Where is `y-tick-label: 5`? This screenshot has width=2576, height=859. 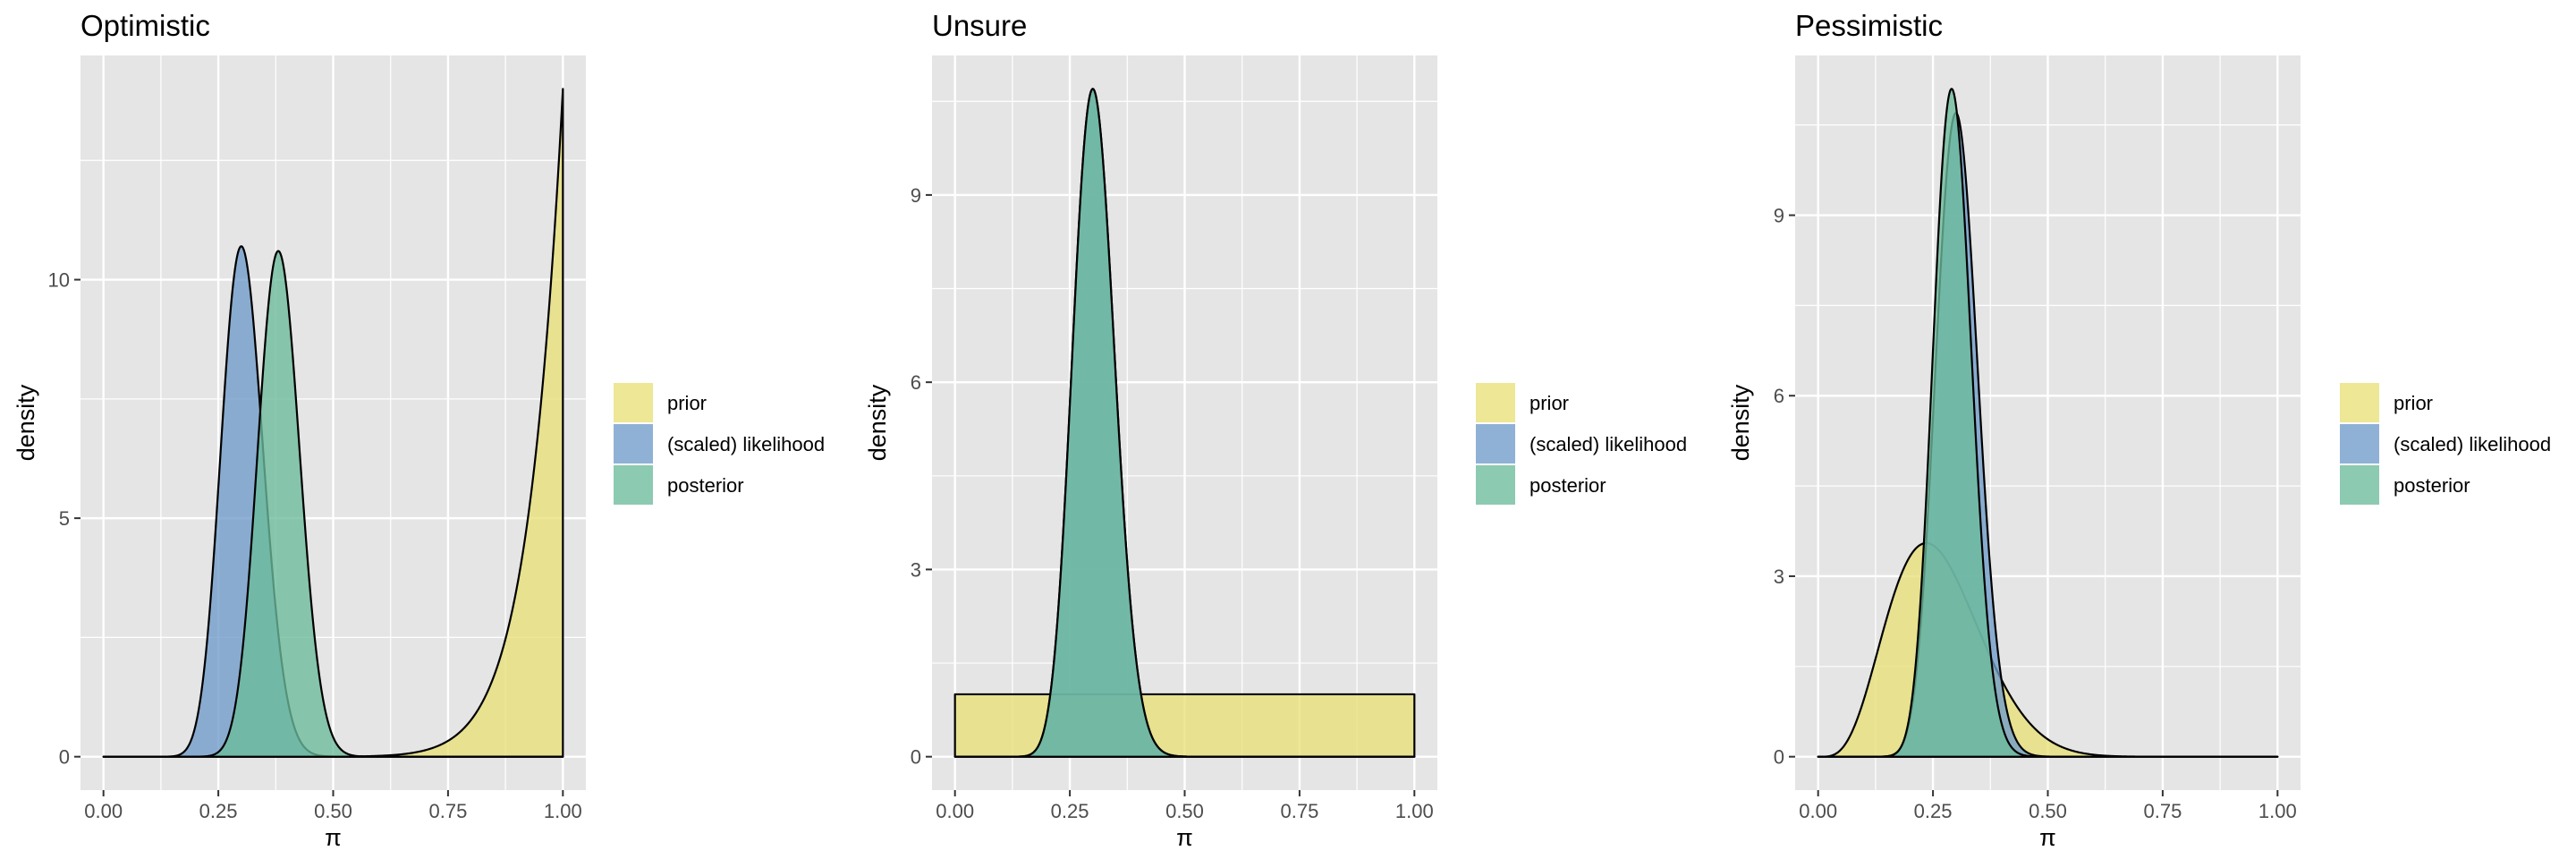
y-tick-label: 5 is located at coordinates (64, 518).